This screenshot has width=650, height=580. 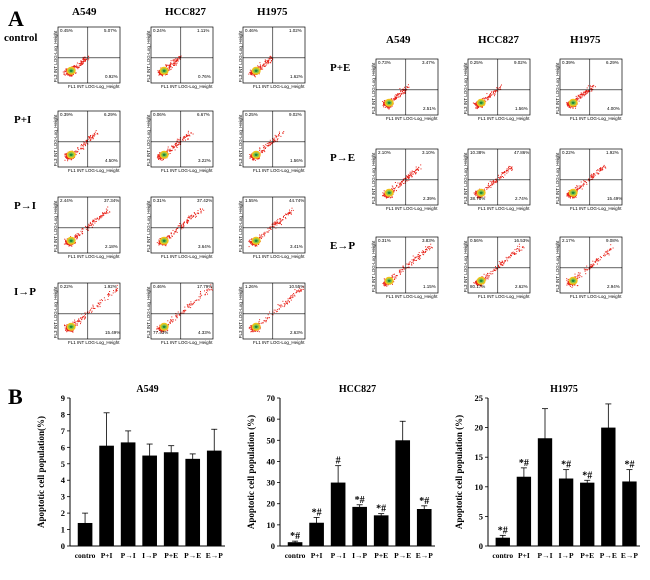 What do you see at coordinates (63, 431) in the screenshot?
I see `y-tick-label: 7` at bounding box center [63, 431].